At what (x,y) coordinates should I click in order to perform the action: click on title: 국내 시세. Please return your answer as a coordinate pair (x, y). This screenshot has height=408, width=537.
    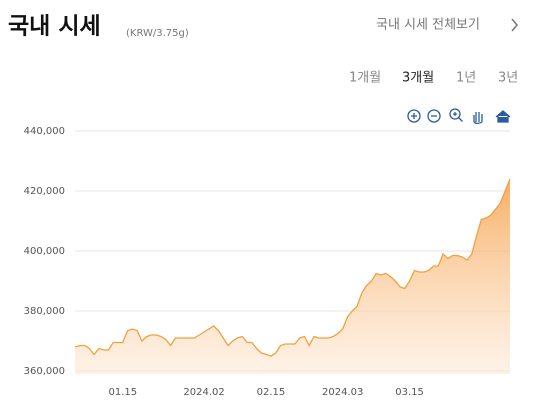
    Looking at the image, I should click on (54, 27).